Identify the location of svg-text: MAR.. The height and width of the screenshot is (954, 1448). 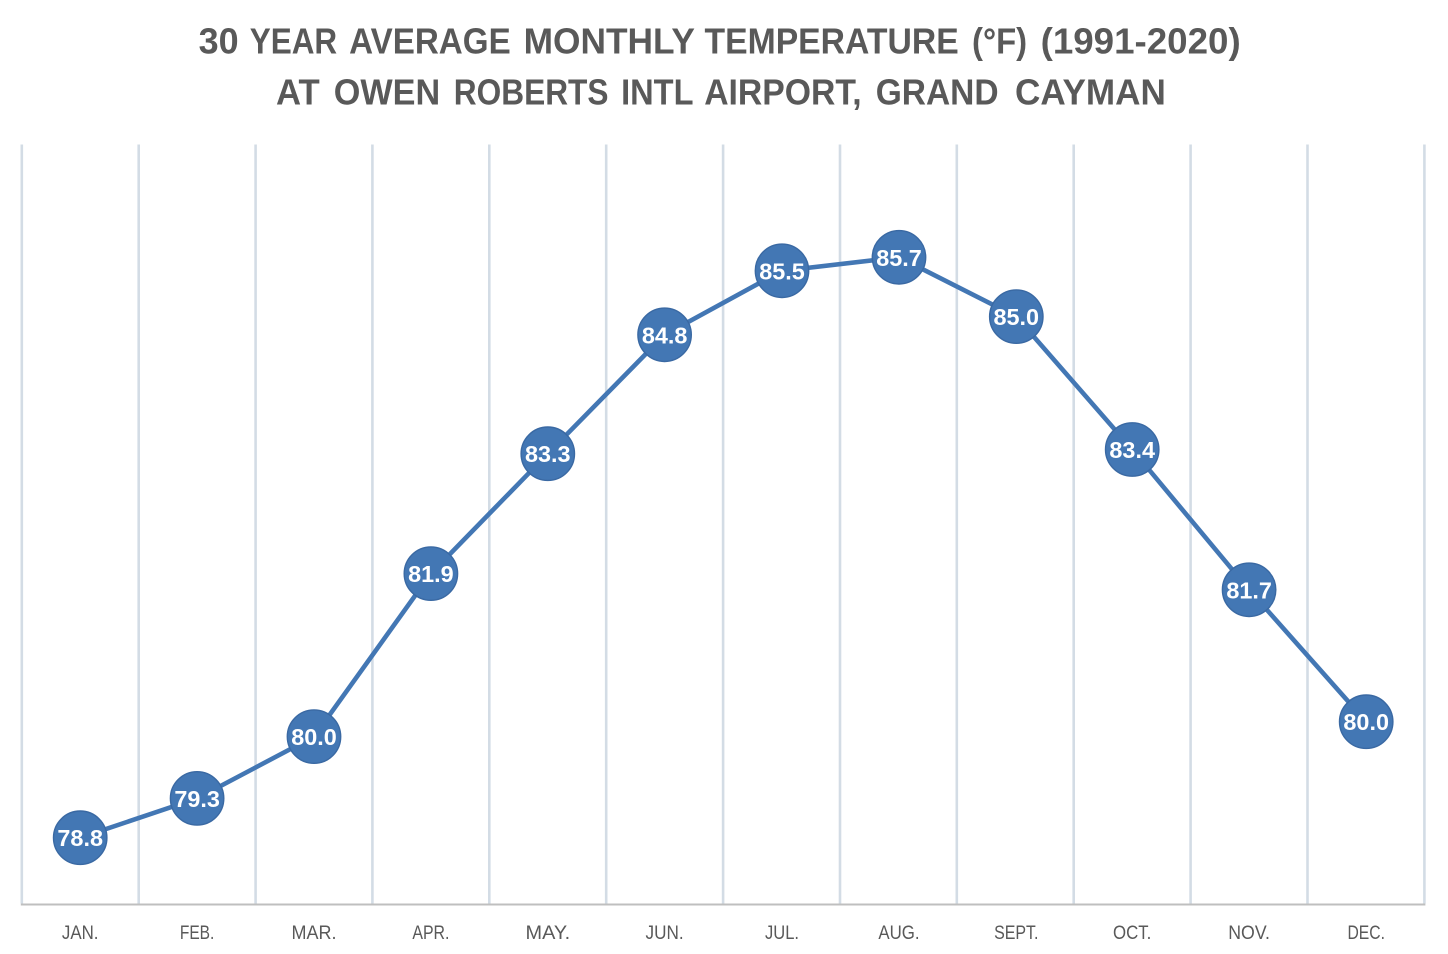
(314, 933).